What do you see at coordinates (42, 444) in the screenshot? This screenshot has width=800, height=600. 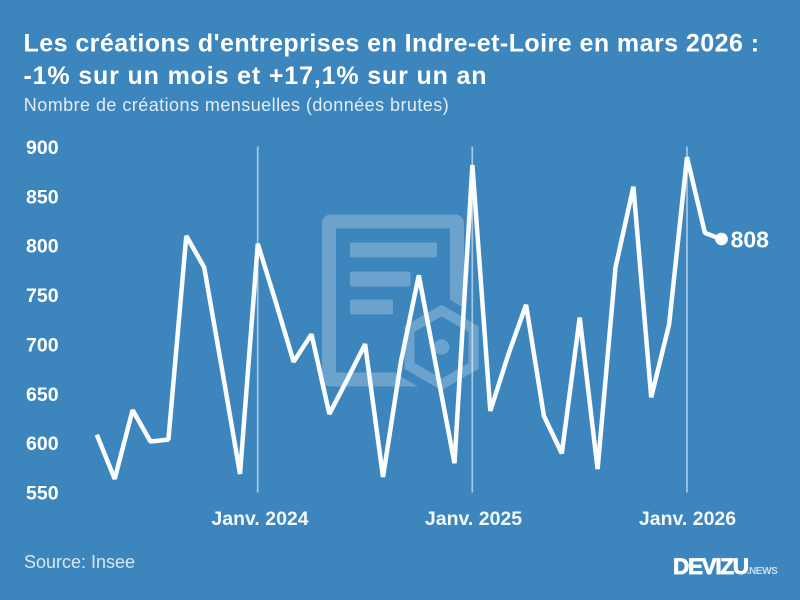 I see `svg-text: 600` at bounding box center [42, 444].